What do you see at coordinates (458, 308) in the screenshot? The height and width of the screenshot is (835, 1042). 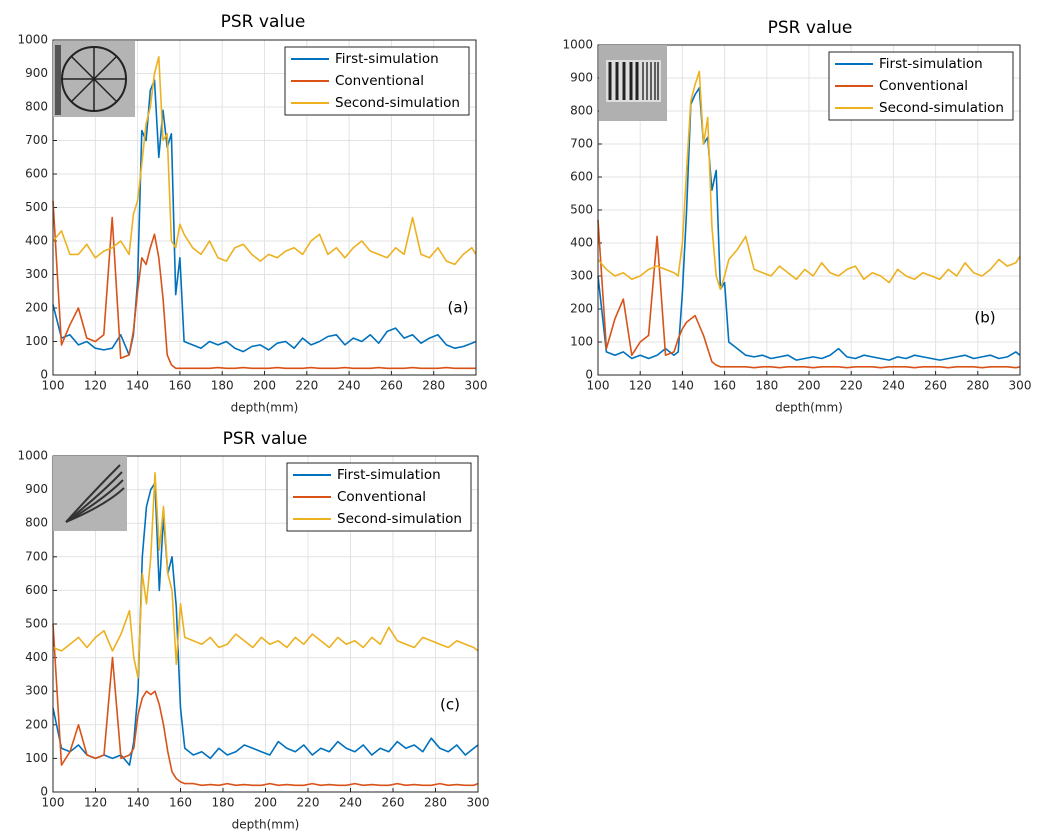 I see `panel-label: (a)` at bounding box center [458, 308].